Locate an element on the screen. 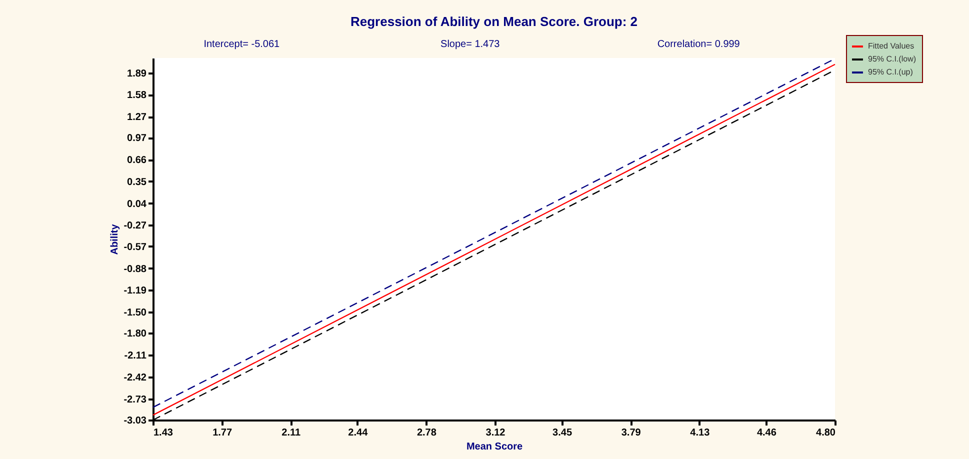 Image resolution: width=969 pixels, height=459 pixels. y-tick-label: -3.03 is located at coordinates (135, 421).